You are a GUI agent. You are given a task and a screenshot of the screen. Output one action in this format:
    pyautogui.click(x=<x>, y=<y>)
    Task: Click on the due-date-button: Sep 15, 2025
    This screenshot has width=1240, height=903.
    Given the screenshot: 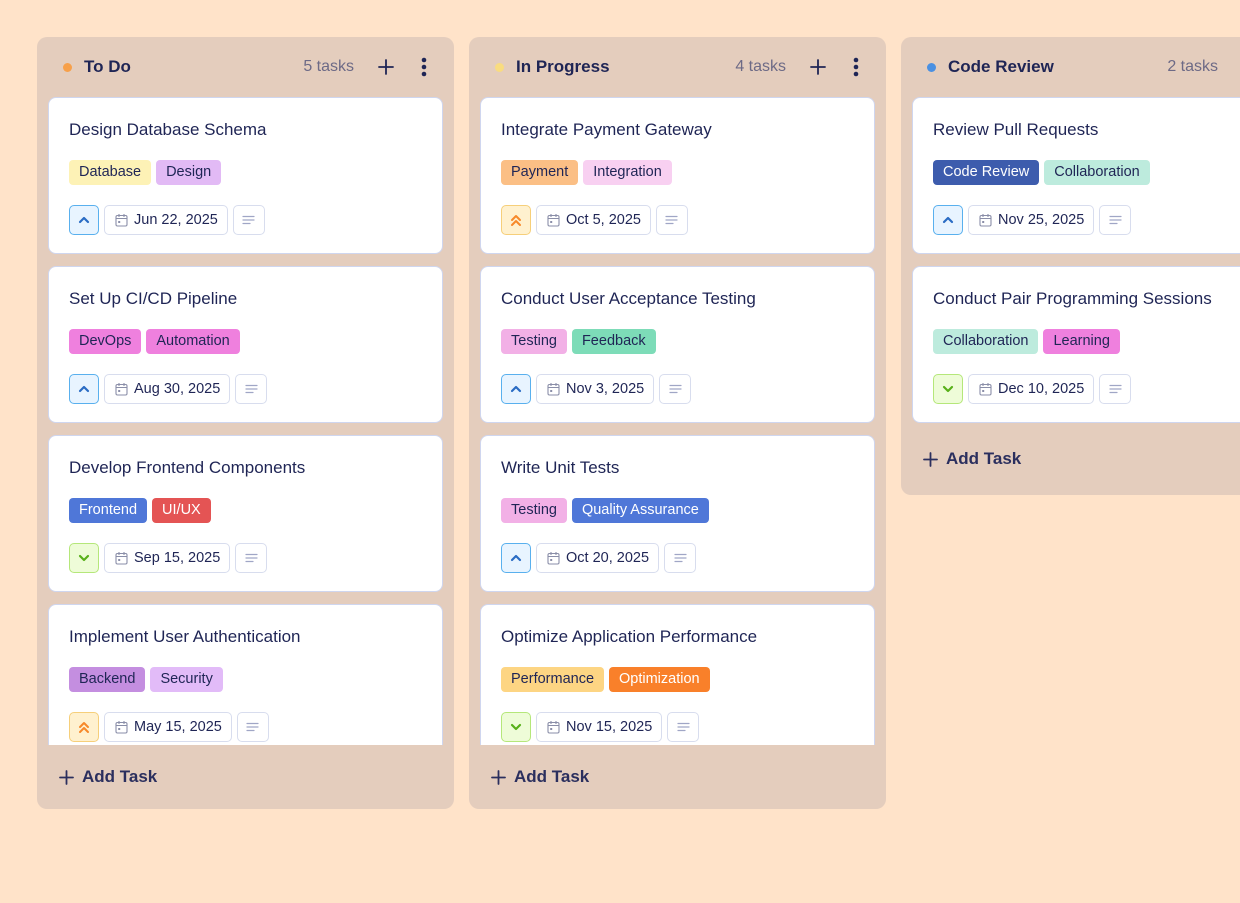 What is the action you would take?
    pyautogui.click(x=167, y=558)
    